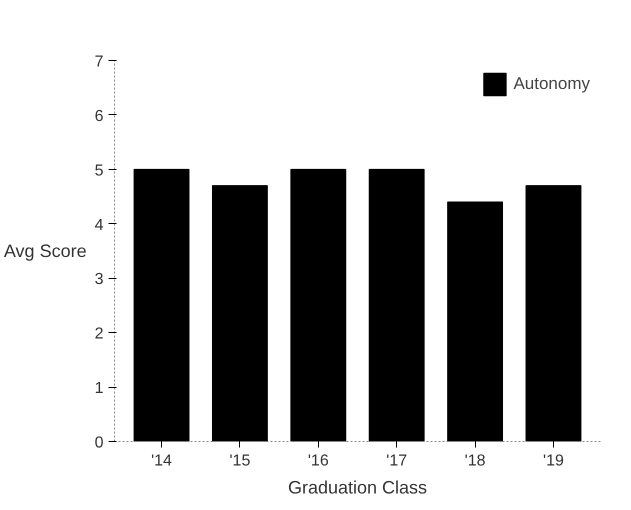 This screenshot has width=631, height=510. Describe the element at coordinates (551, 84) in the screenshot. I see `legend-label: Autonomy` at that location.